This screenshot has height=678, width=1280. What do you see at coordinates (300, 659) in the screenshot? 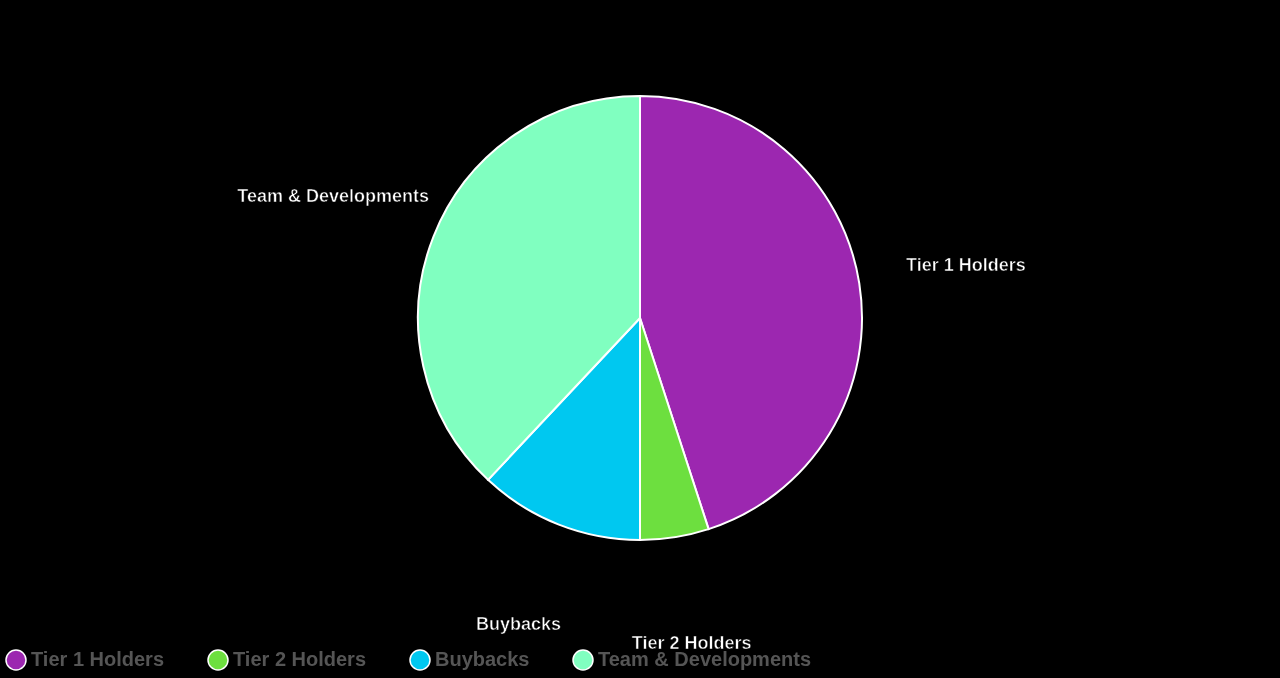
I see `legend-label: Tier 2 Holders` at bounding box center [300, 659].